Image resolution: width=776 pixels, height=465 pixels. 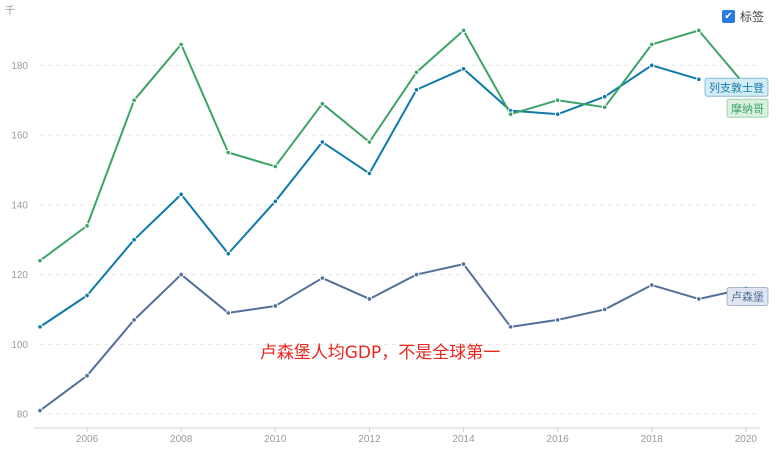 What do you see at coordinates (558, 439) in the screenshot?
I see `x-tick-label: 2016` at bounding box center [558, 439].